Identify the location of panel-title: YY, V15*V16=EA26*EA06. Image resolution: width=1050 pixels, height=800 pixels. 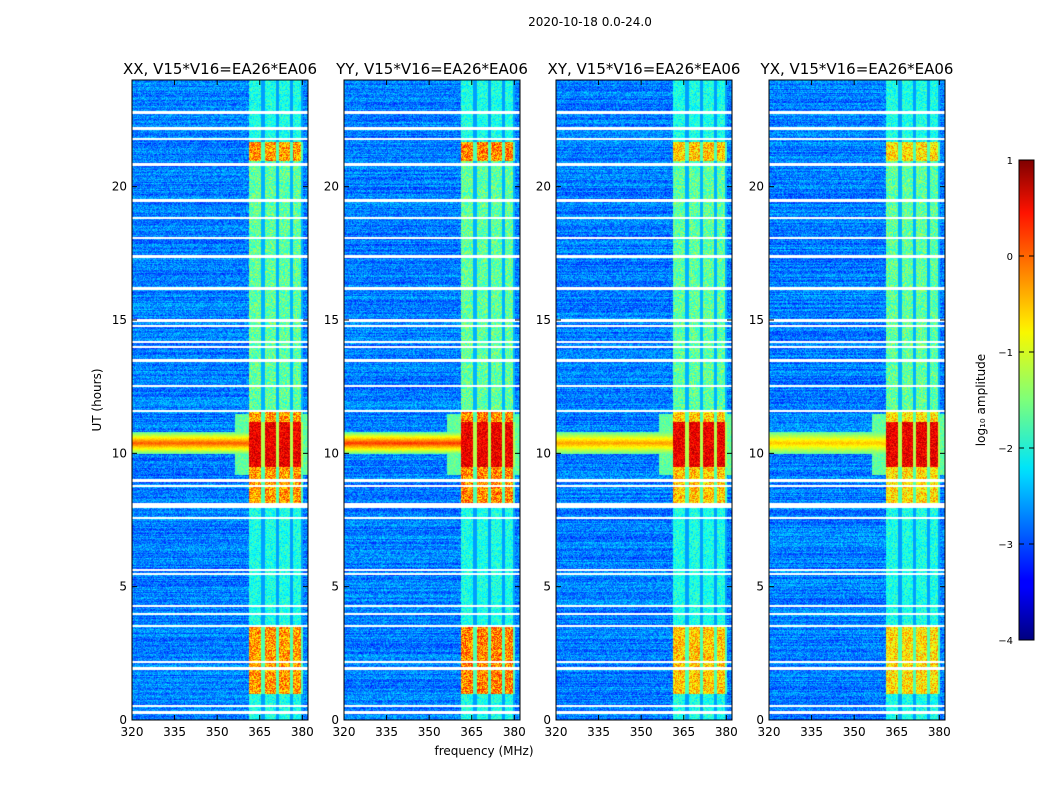
(431, 69).